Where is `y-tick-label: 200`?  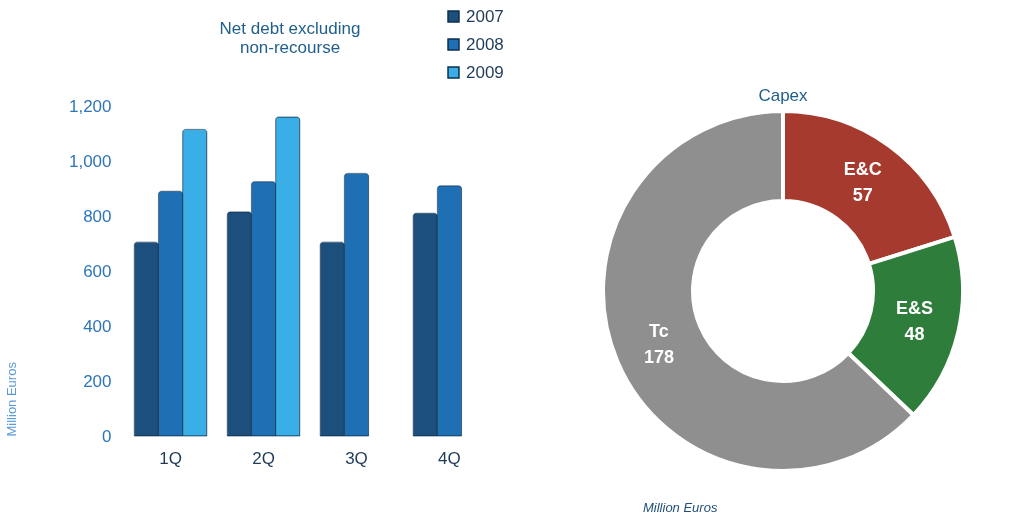 y-tick-label: 200 is located at coordinates (97, 381).